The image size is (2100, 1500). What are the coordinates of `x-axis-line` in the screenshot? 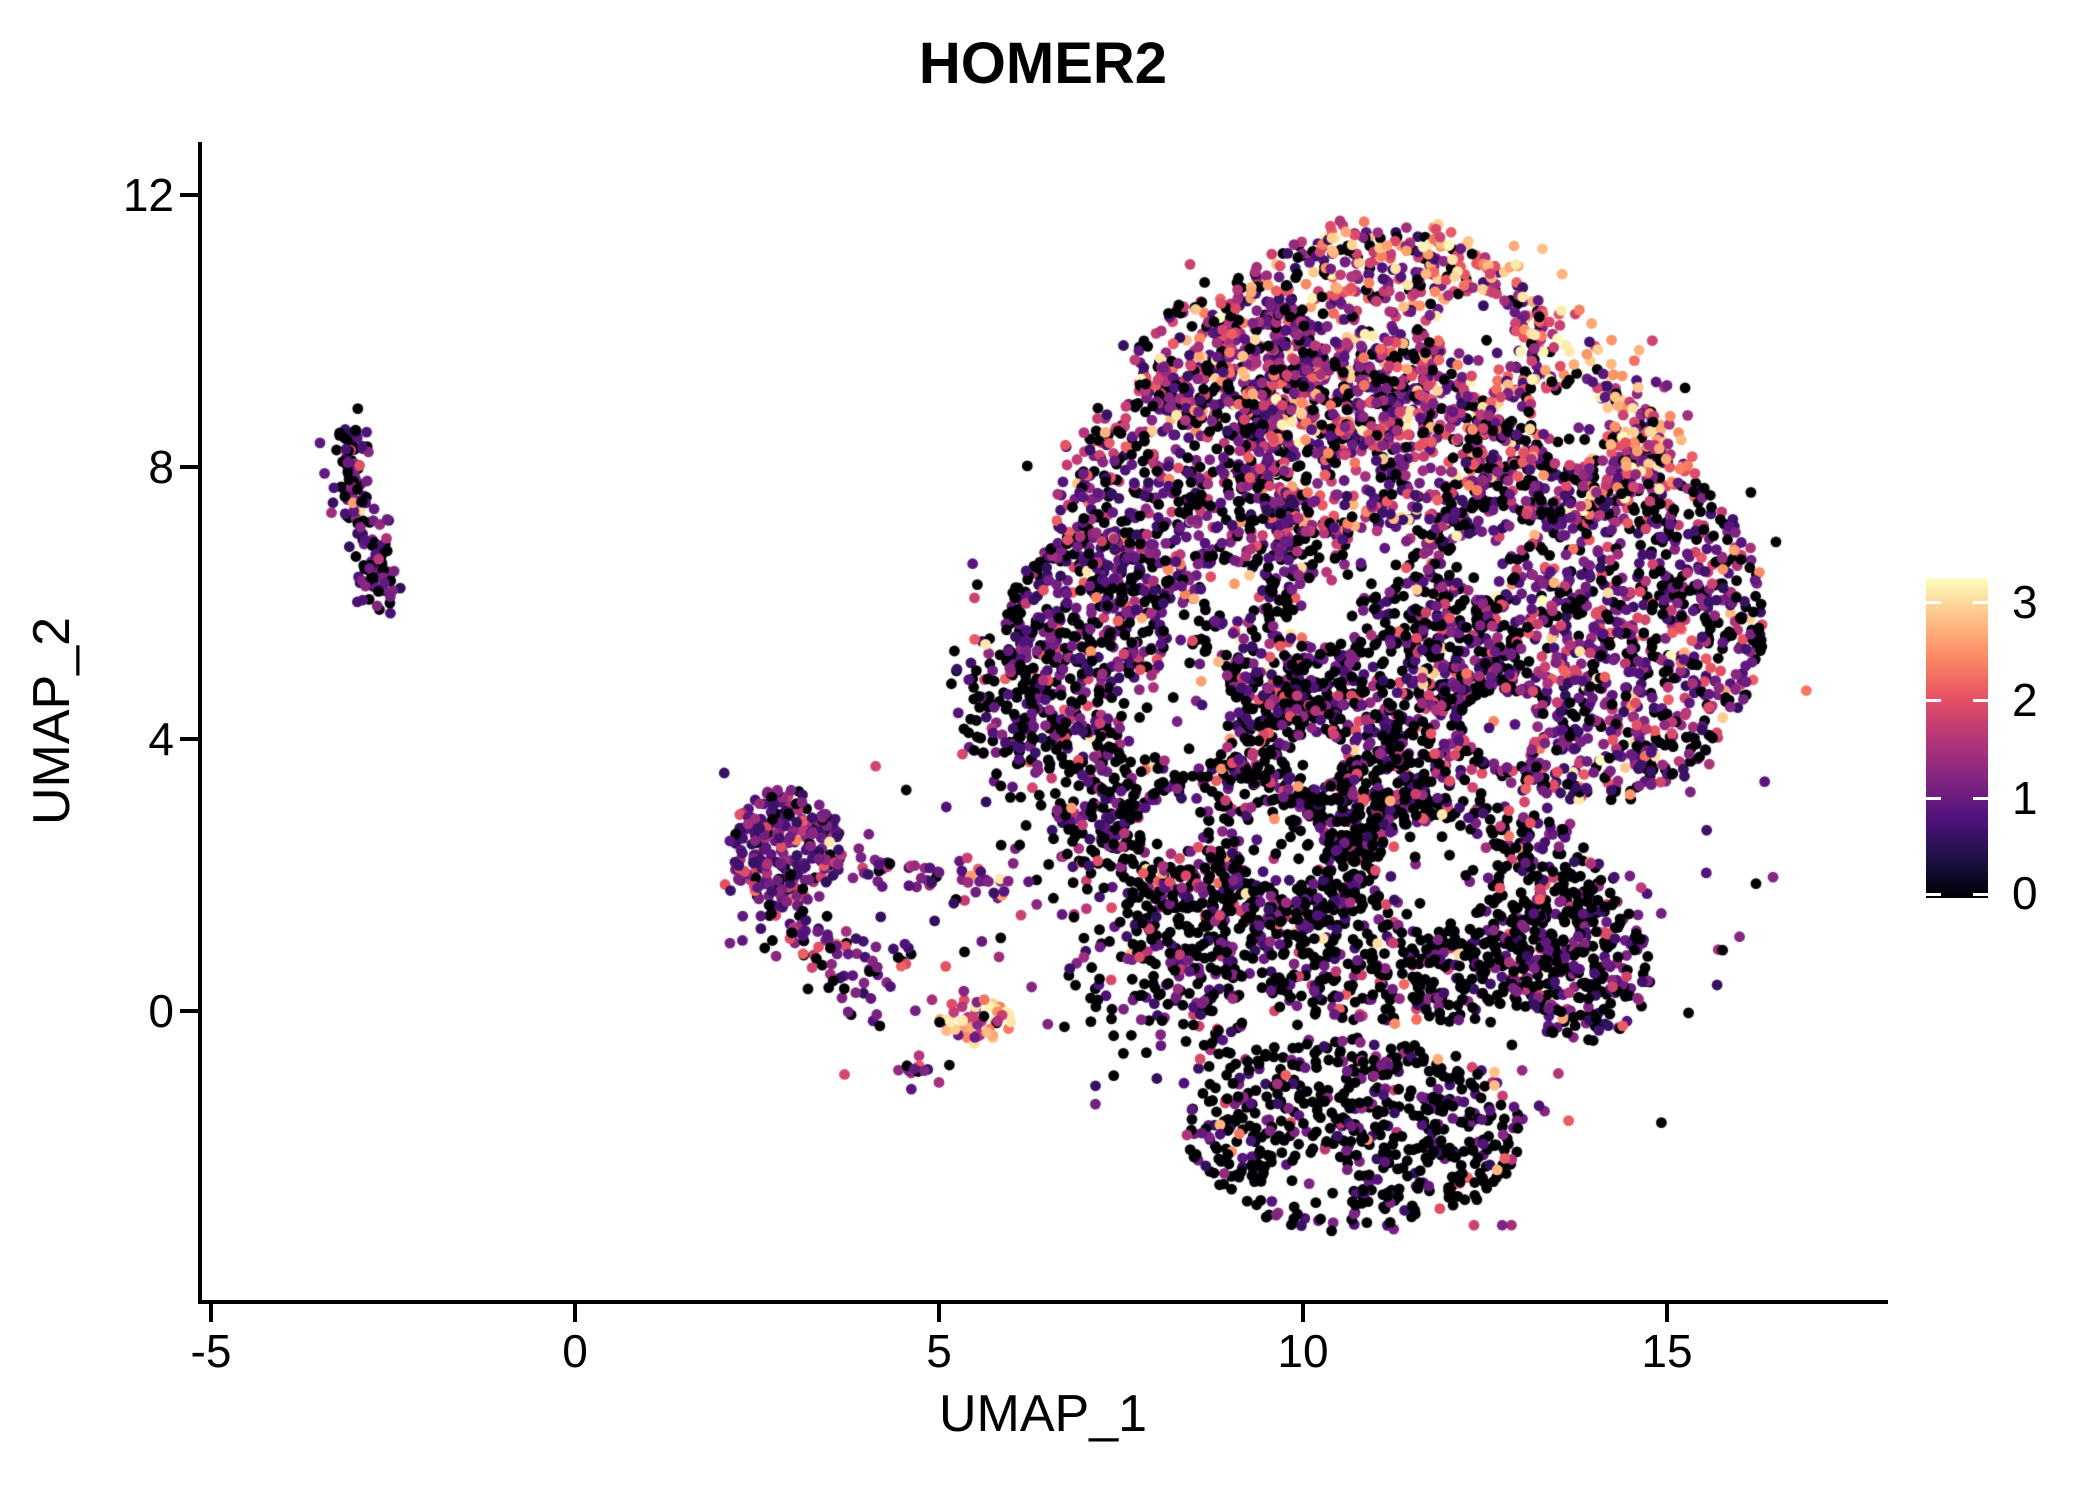 It's located at (1043, 1302).